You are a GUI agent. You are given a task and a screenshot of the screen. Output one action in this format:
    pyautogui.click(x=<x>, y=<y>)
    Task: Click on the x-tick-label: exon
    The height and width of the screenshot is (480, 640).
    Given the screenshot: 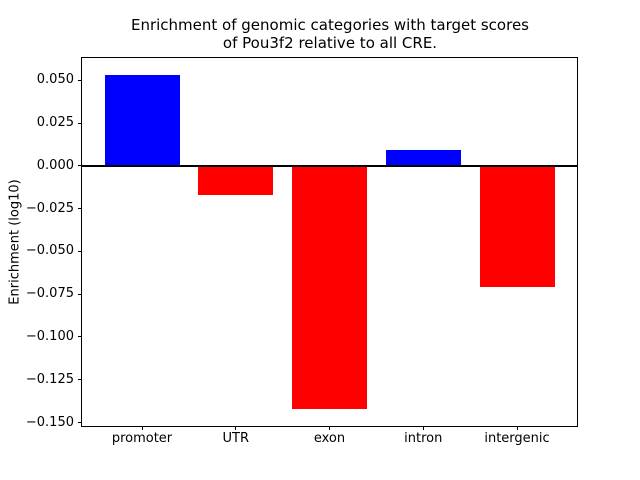 What is the action you would take?
    pyautogui.click(x=329, y=438)
    